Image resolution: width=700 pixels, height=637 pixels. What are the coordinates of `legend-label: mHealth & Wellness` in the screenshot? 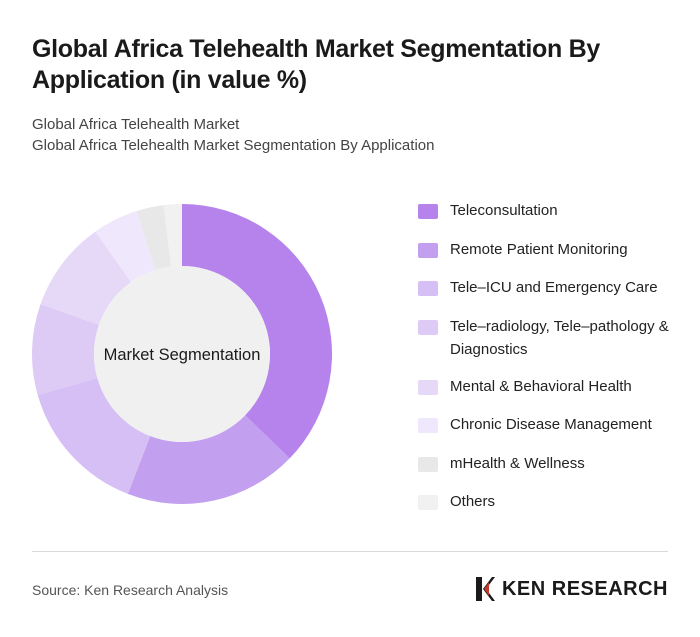 It's located at (517, 463).